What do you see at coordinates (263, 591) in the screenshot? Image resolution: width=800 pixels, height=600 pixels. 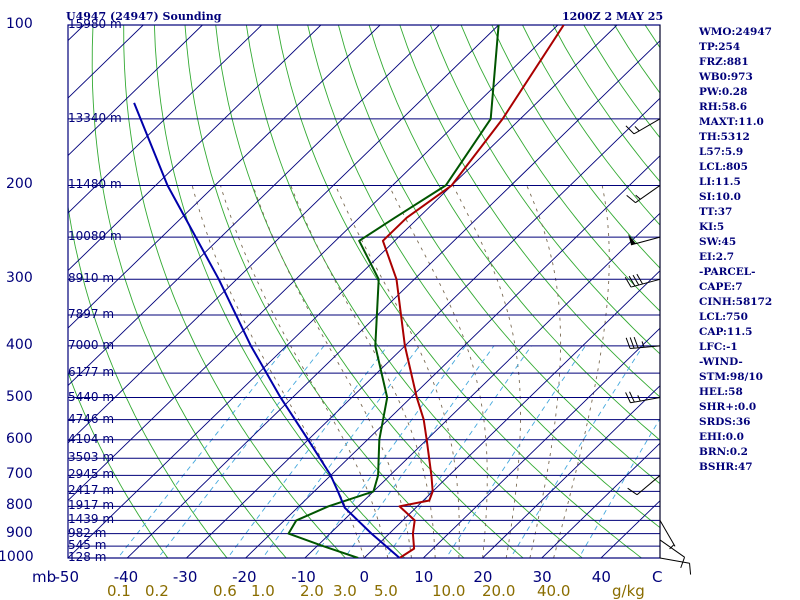 I see `mixing-ratio-tick-label: 1.0` at bounding box center [263, 591].